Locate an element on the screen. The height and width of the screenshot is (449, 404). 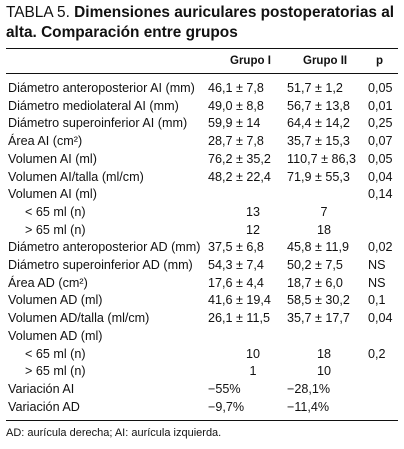
cell-grupo-1: 54,3 ± 7,4 is located at coordinates (236, 265).